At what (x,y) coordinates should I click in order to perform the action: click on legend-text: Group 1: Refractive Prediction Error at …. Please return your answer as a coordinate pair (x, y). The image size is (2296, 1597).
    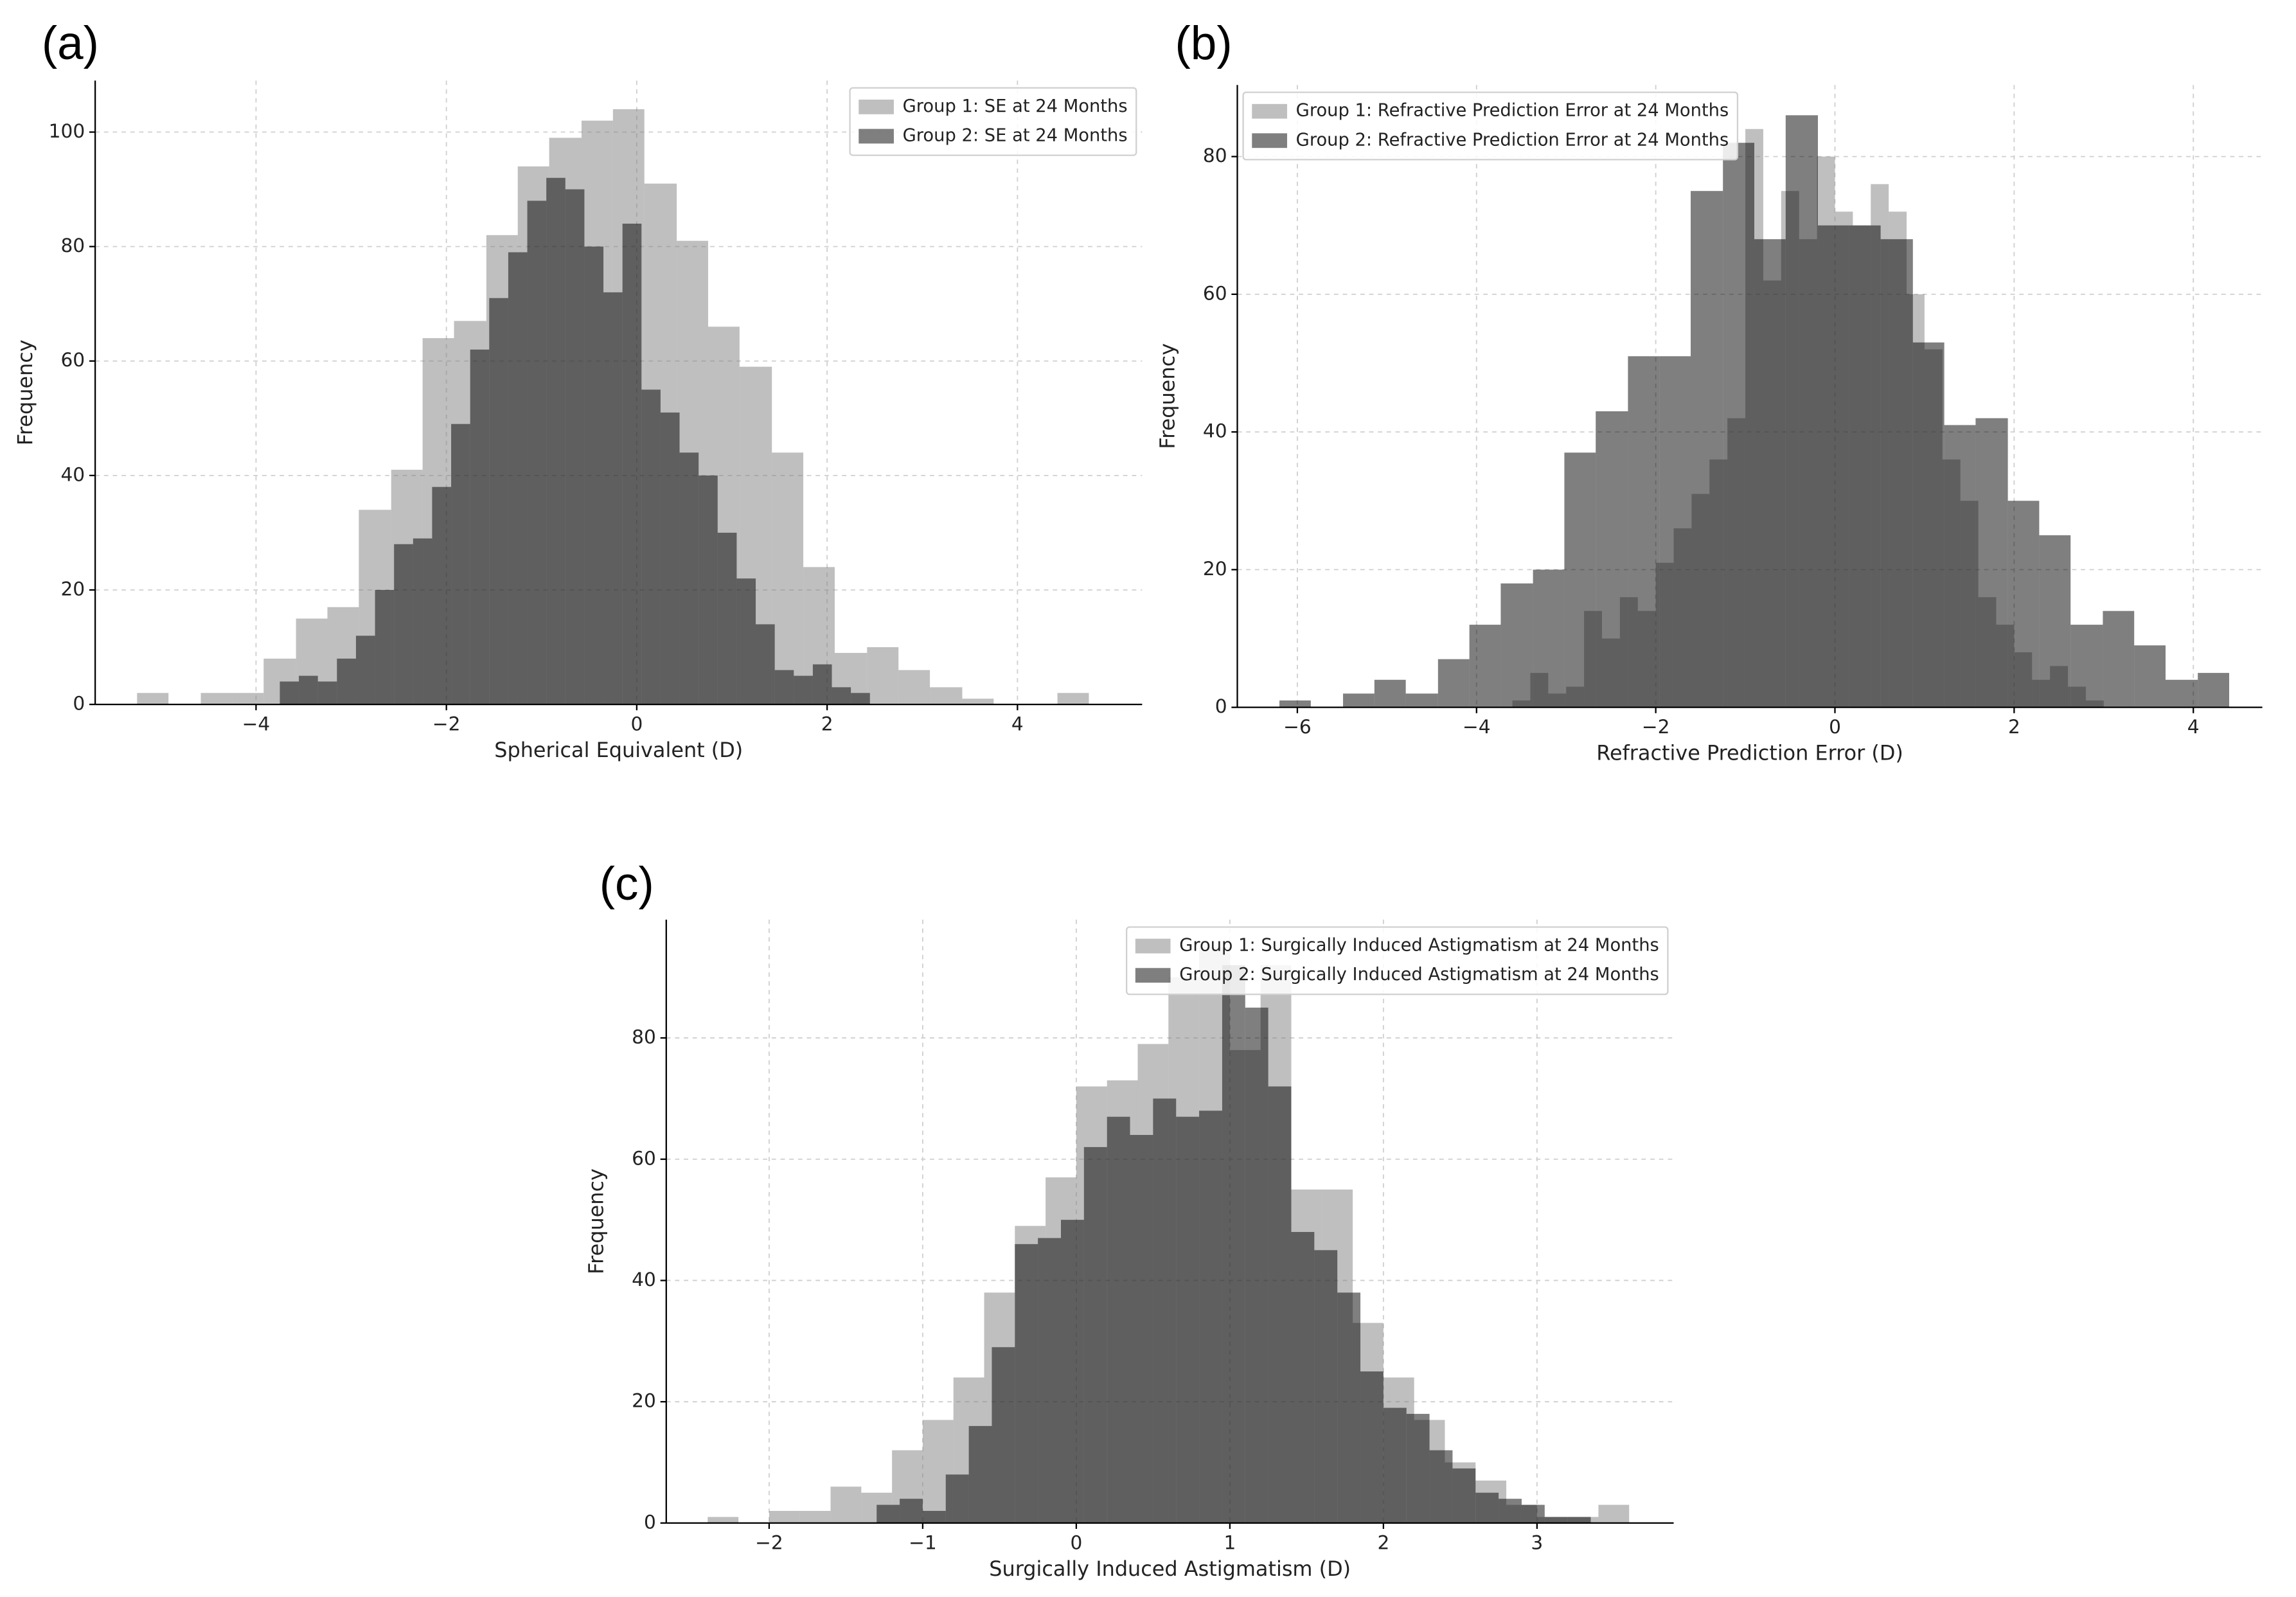
    Looking at the image, I should click on (1513, 111).